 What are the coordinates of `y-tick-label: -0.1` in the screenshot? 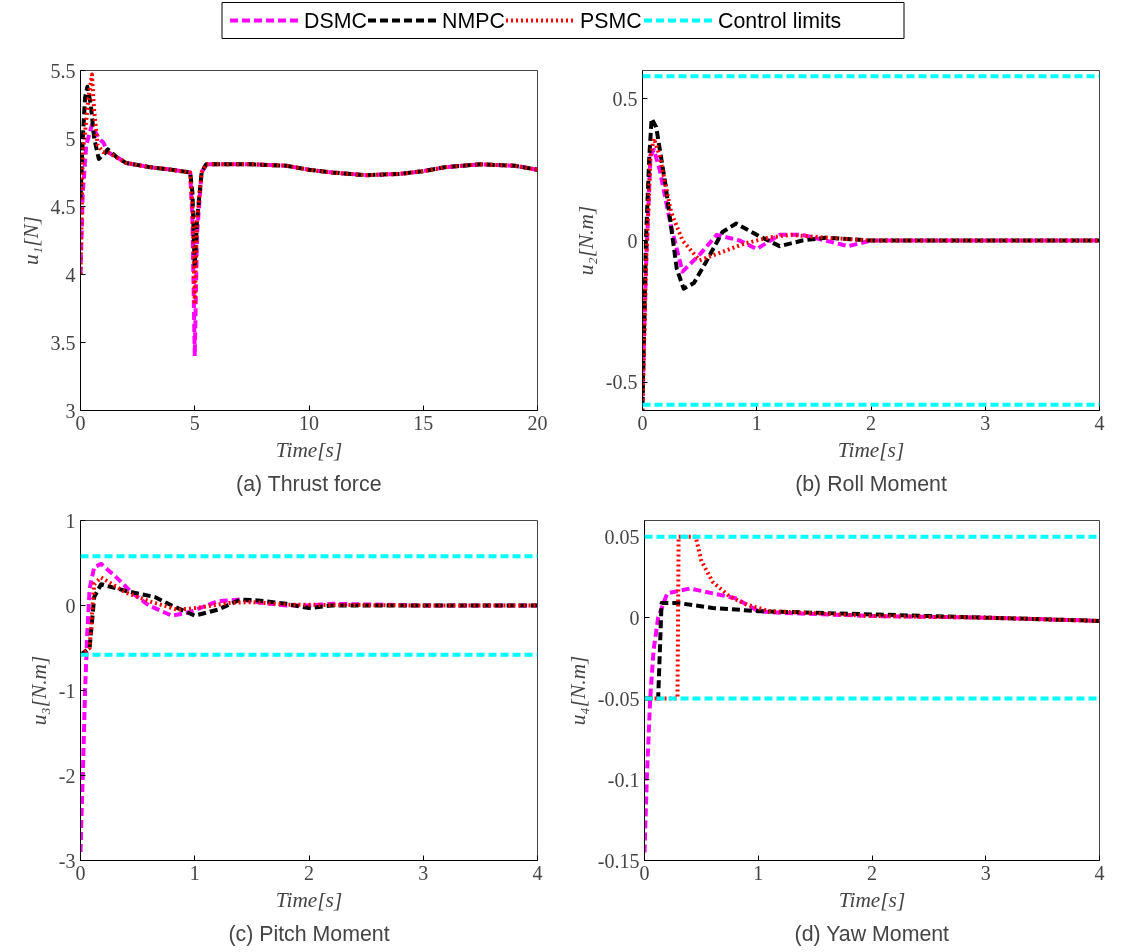 It's located at (623, 779).